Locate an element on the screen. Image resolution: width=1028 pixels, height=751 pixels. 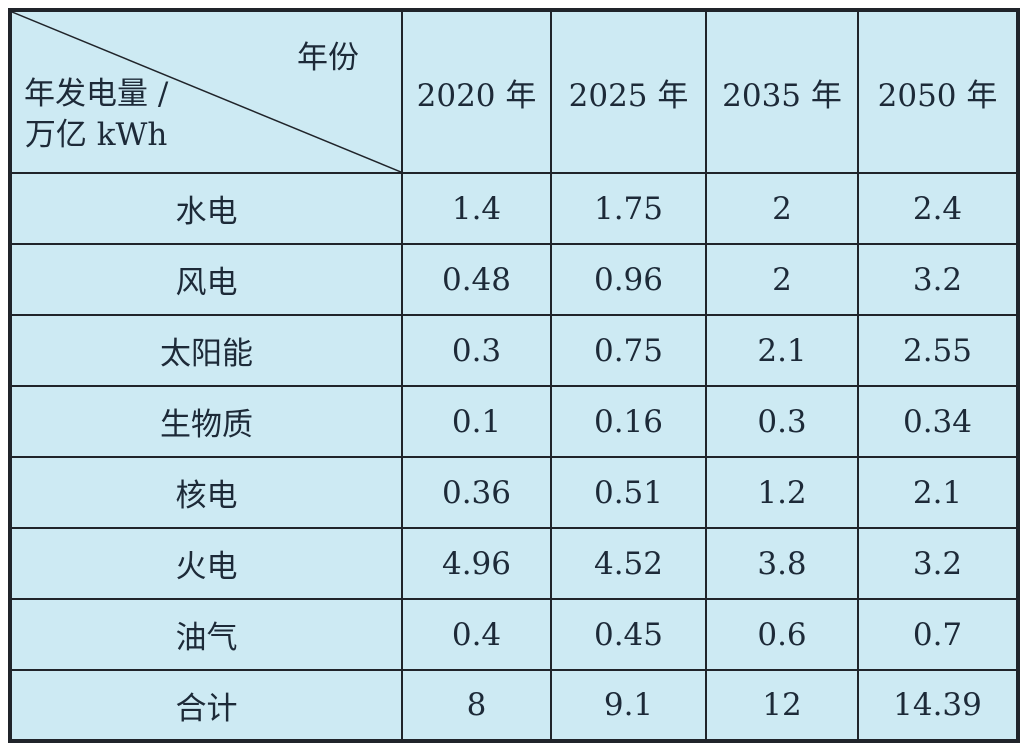
diagonal-line is located at coordinates (206, 92).